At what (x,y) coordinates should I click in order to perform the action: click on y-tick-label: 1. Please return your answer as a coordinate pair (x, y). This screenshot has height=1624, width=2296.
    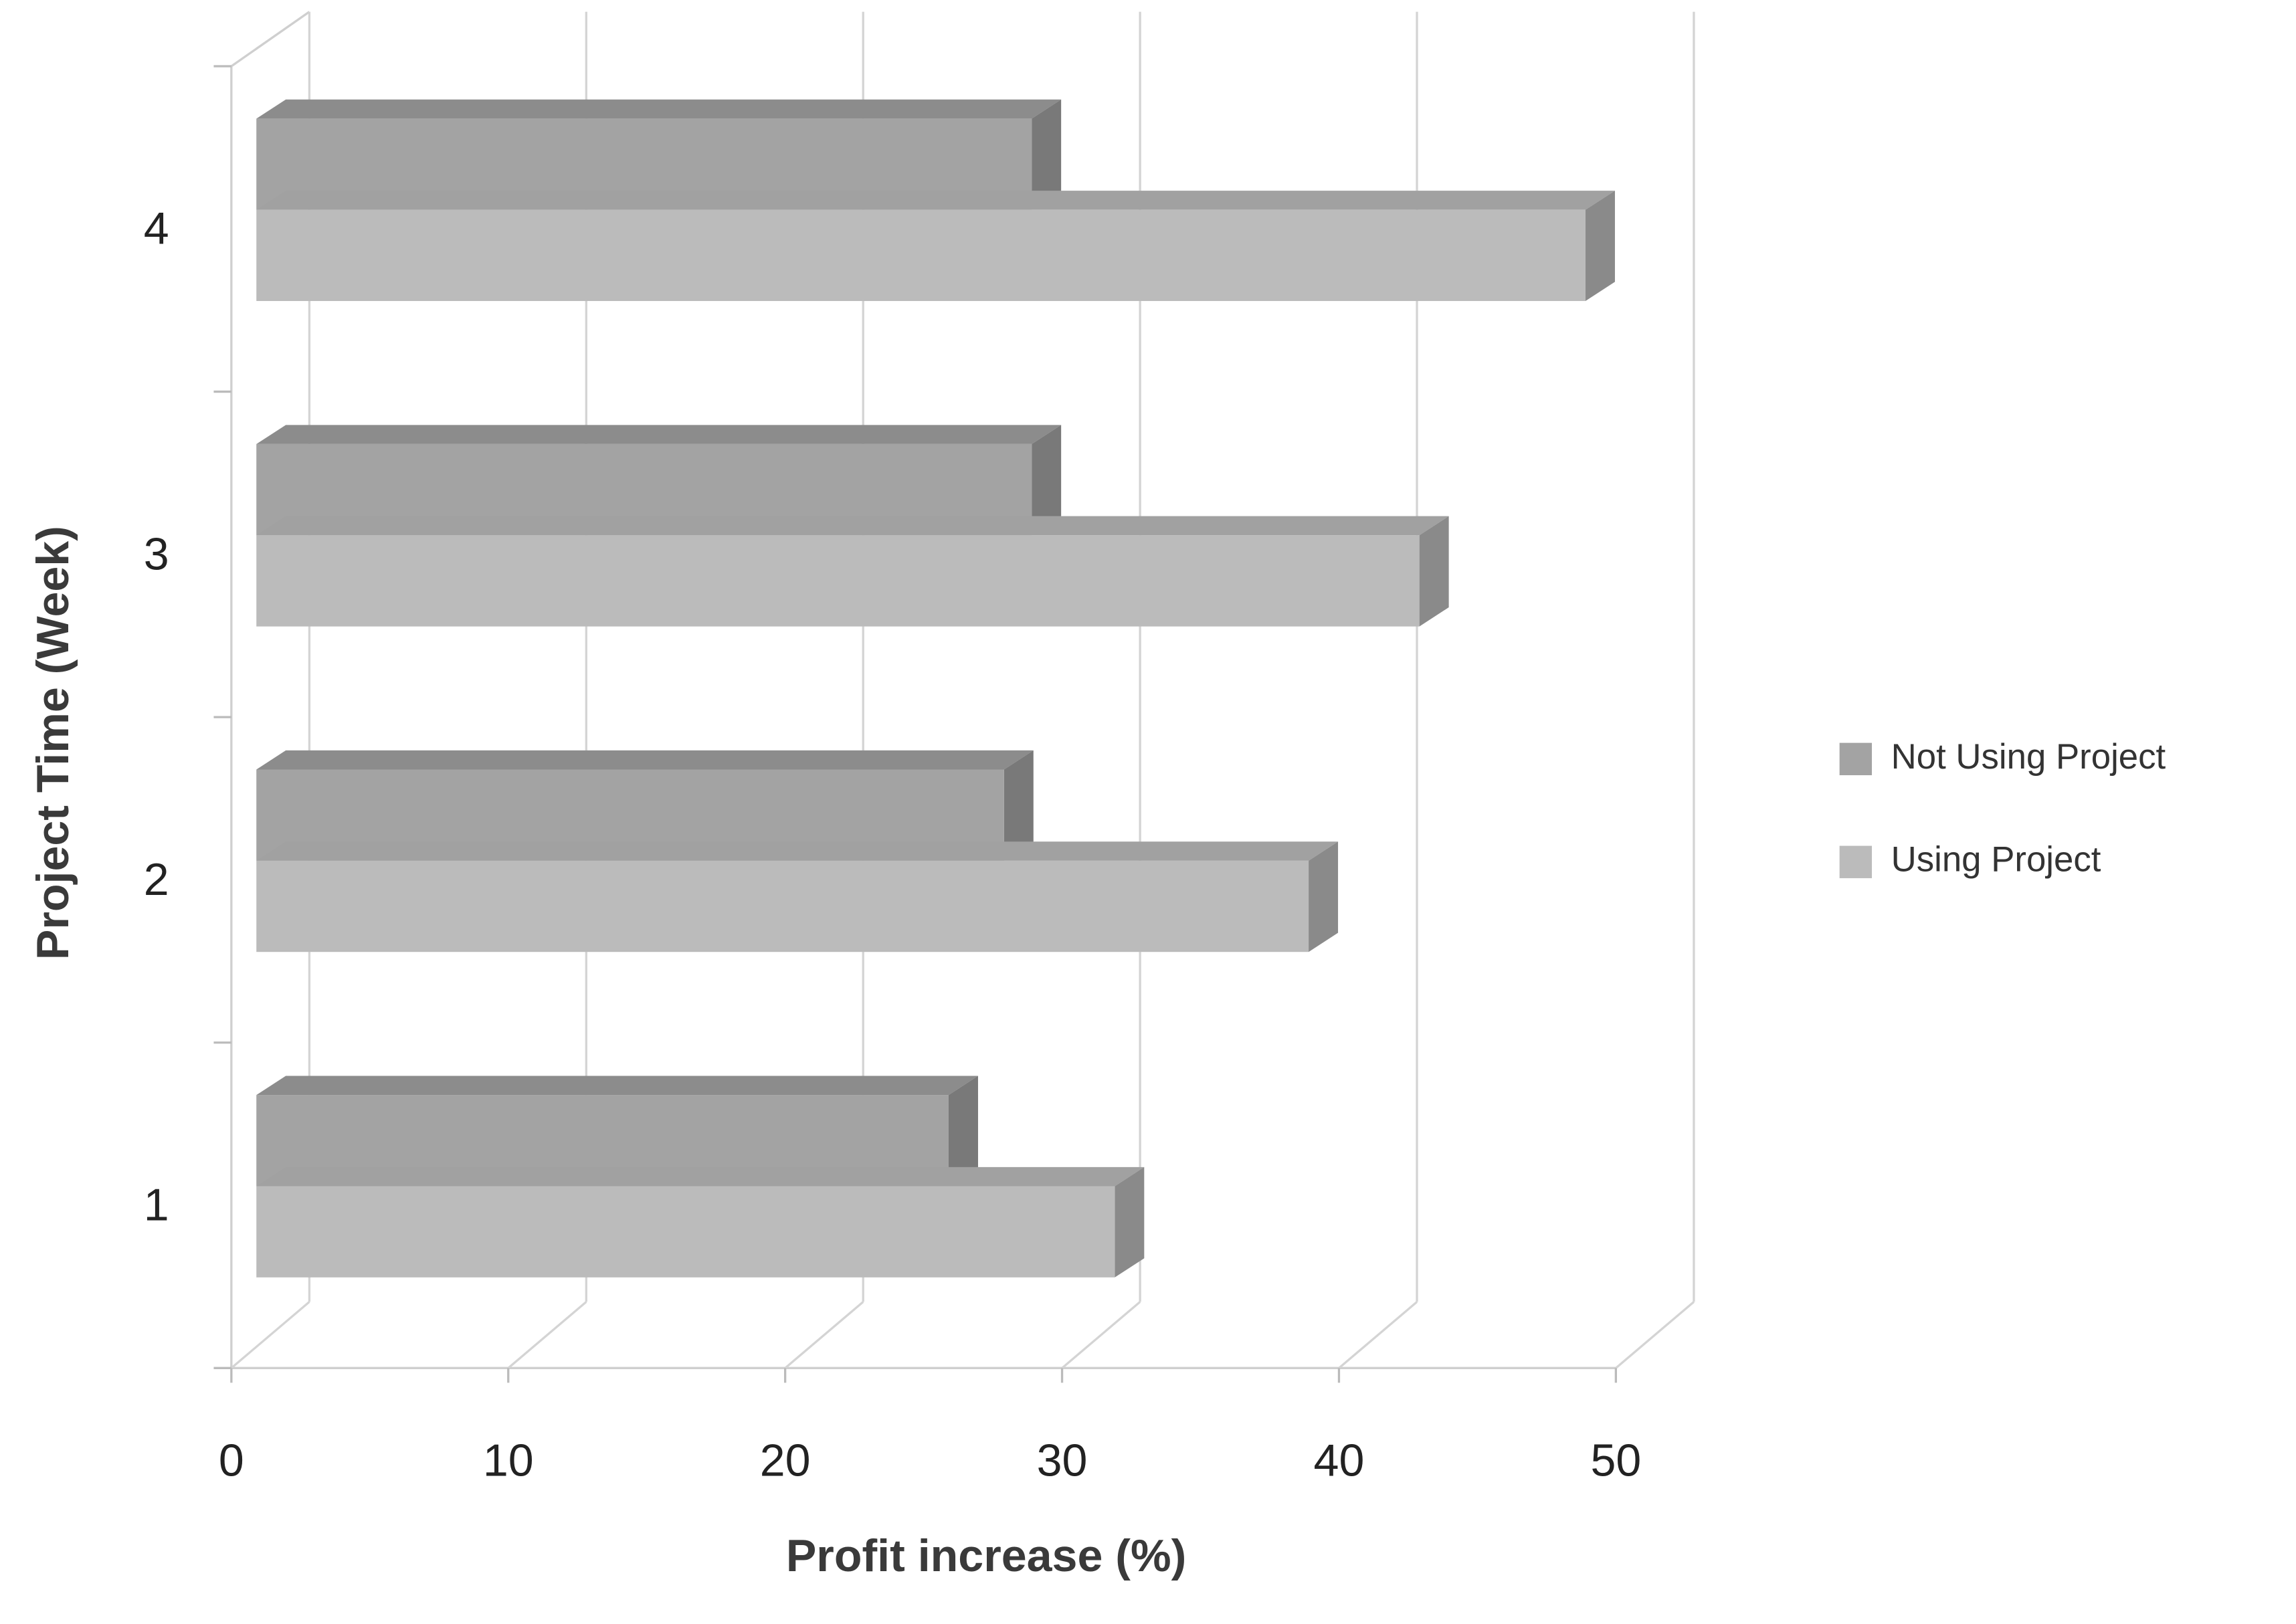
    Looking at the image, I should click on (156, 1204).